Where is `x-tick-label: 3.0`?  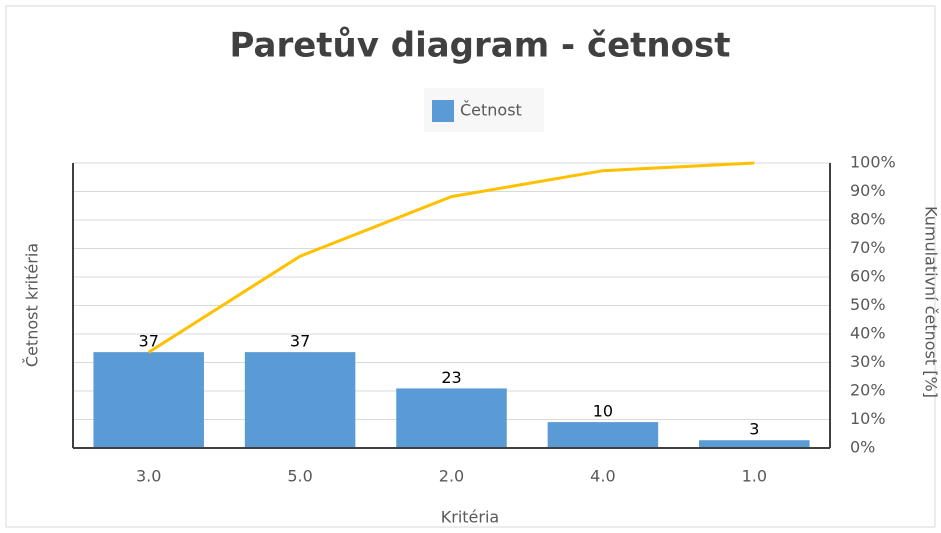 x-tick-label: 3.0 is located at coordinates (148, 476).